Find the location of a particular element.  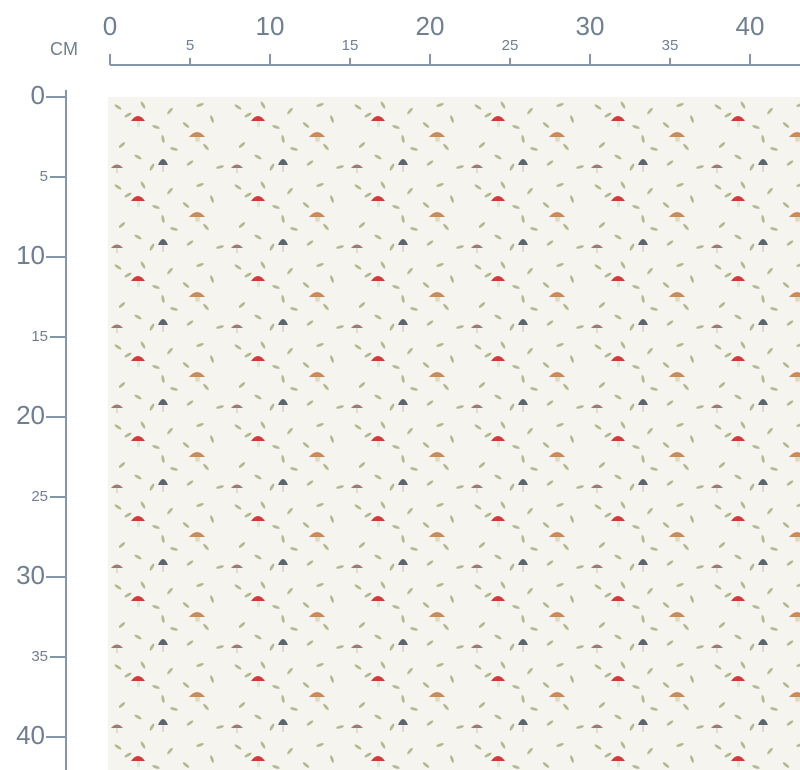

left-tick-label: 15 is located at coordinates (39, 336).